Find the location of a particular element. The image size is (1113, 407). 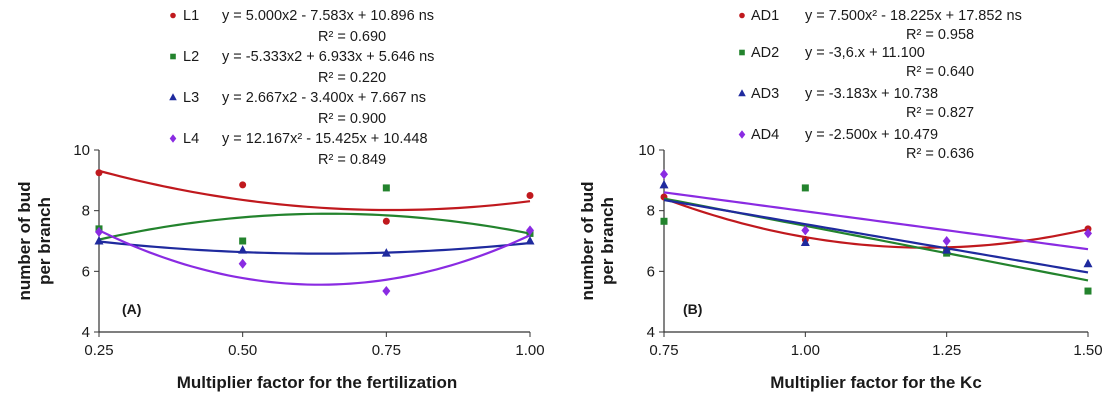

x-axis-title: Multiplier factor for the fertilization is located at coordinates (317, 382).